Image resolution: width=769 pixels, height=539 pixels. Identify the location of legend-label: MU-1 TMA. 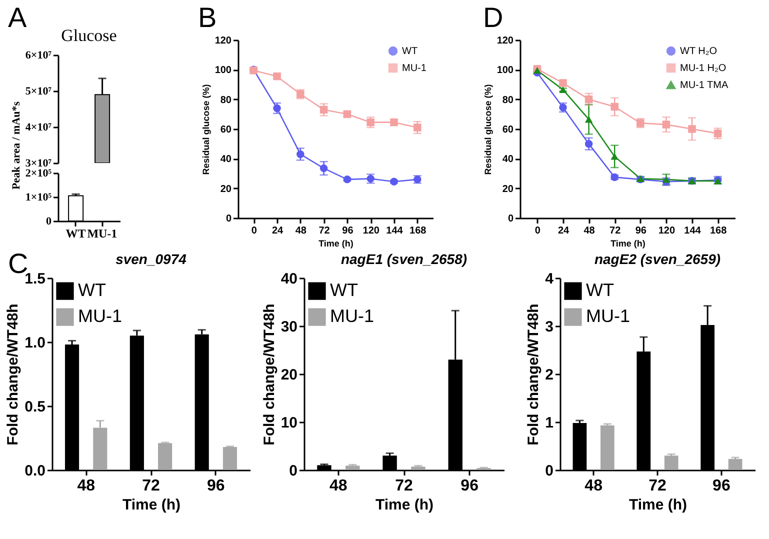
(704, 85).